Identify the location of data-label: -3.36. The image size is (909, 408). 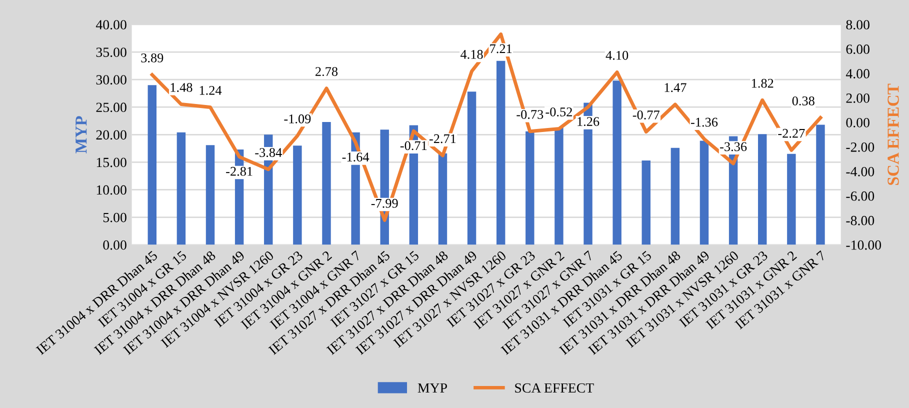
(733, 147).